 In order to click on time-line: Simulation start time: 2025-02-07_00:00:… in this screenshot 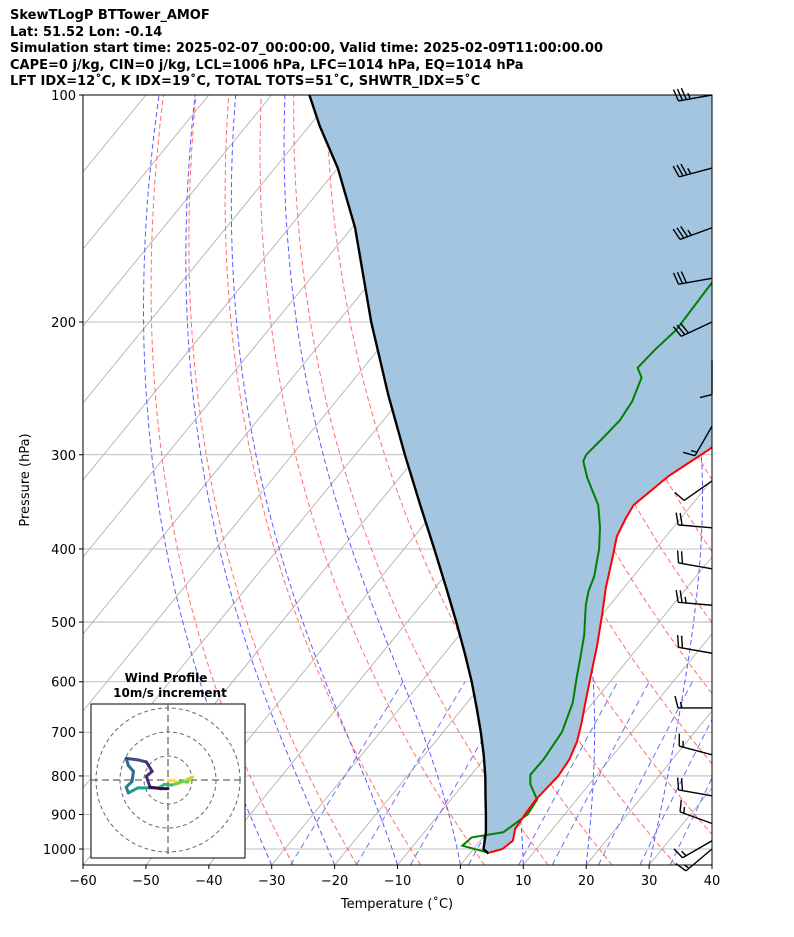, I will do `click(306, 48)`.